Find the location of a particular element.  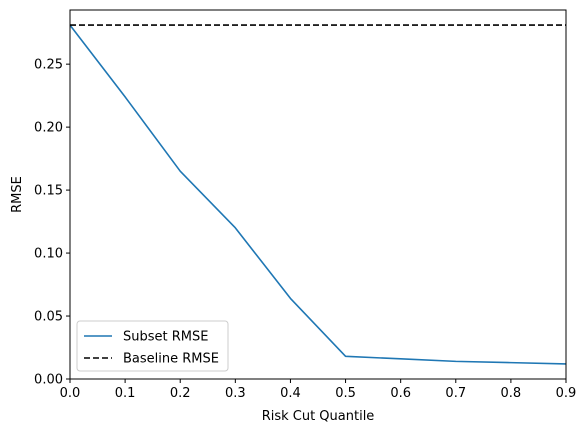

legend: Subset RMSE Baseline RMSE is located at coordinates (152, 346).